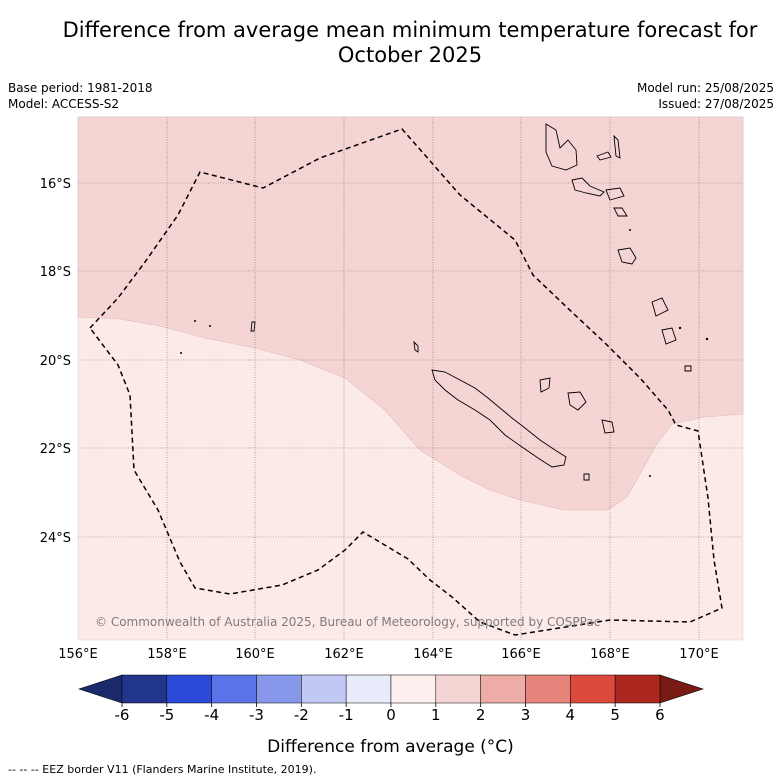 The image size is (781, 781). I want to click on island-chesterfield, so click(253, 326).